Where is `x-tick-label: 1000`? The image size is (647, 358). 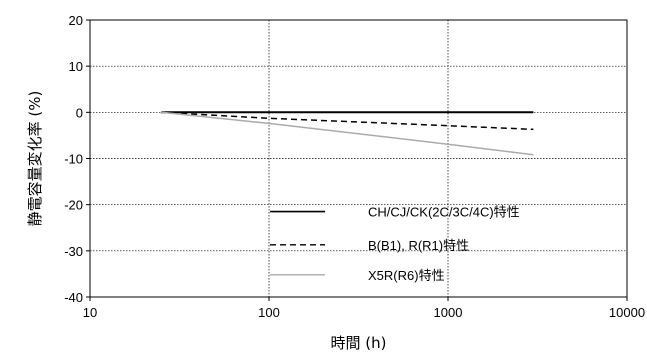 x-tick-label: 1000 is located at coordinates (448, 312).